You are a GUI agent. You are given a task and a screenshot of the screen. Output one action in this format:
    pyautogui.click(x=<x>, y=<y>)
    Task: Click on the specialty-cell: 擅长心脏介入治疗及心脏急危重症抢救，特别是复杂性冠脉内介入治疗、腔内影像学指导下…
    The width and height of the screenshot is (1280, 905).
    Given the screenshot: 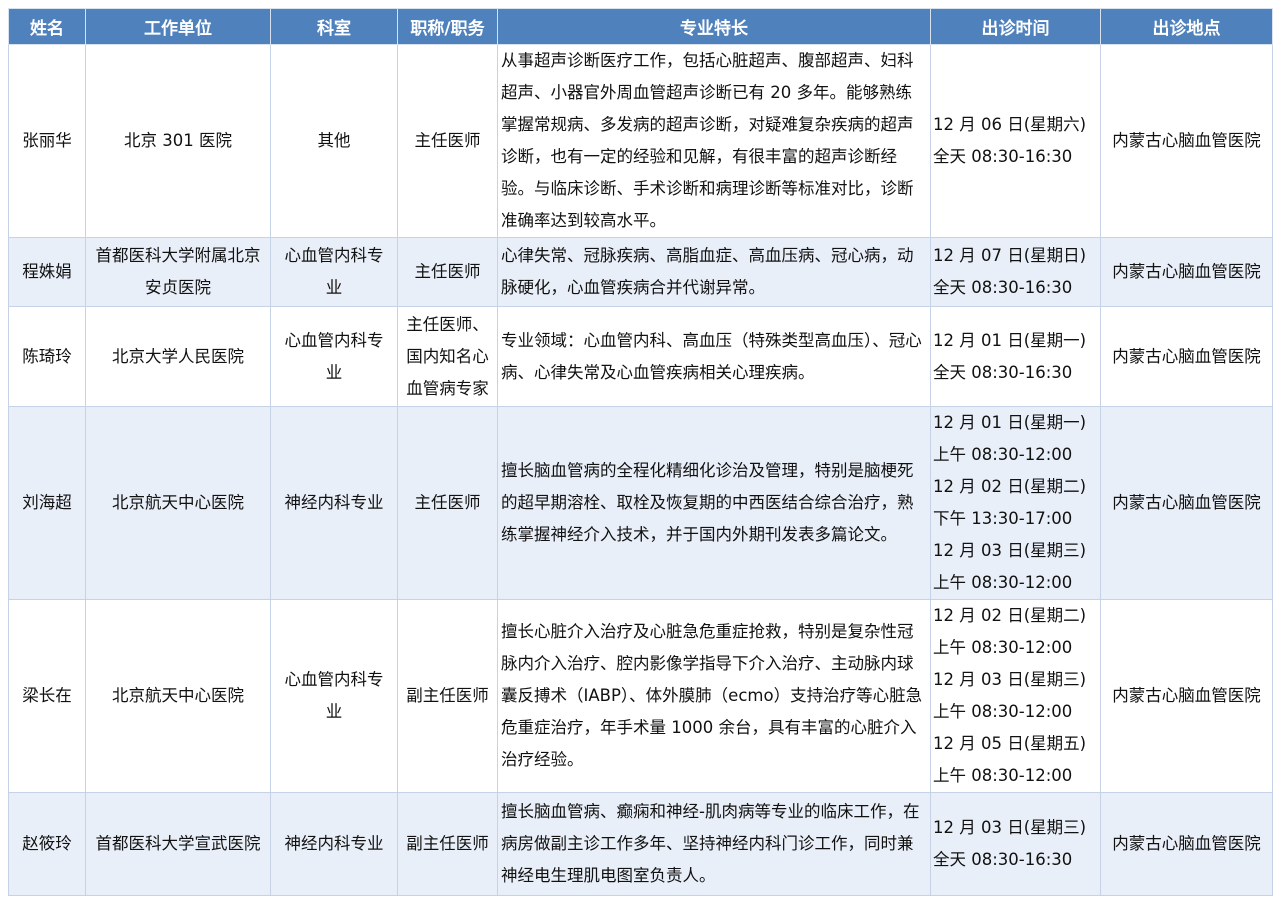 What is the action you would take?
    pyautogui.click(x=714, y=696)
    